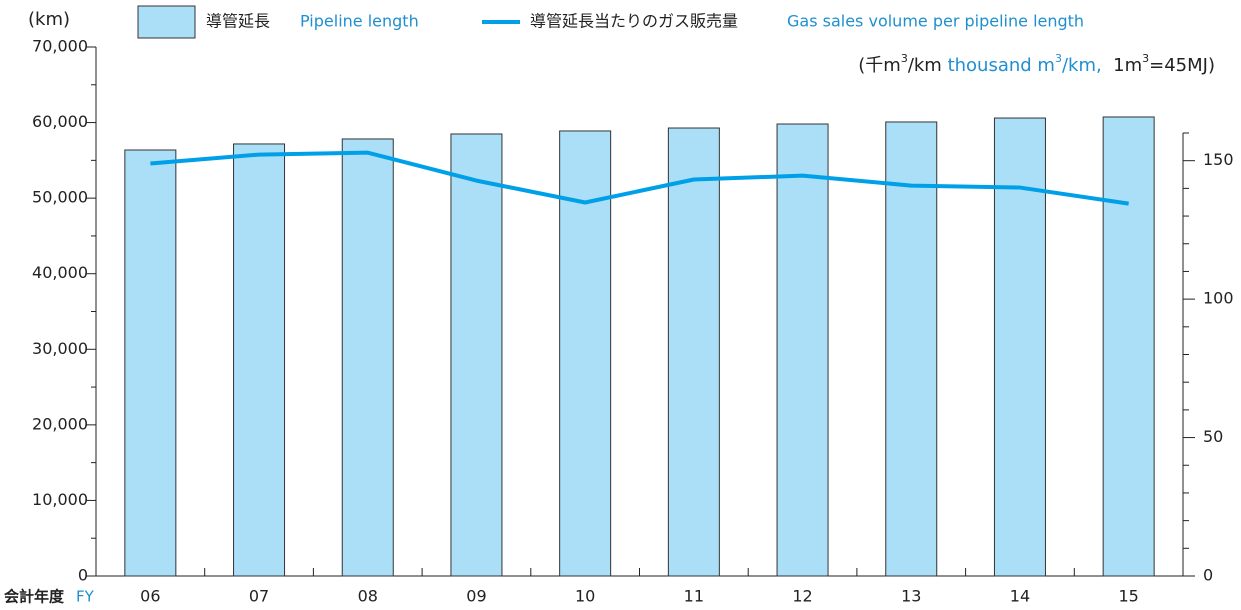 Image resolution: width=1241 pixels, height=610 pixels. What do you see at coordinates (879, 65) in the screenshot?
I see `unit-part: (千m` at bounding box center [879, 65].